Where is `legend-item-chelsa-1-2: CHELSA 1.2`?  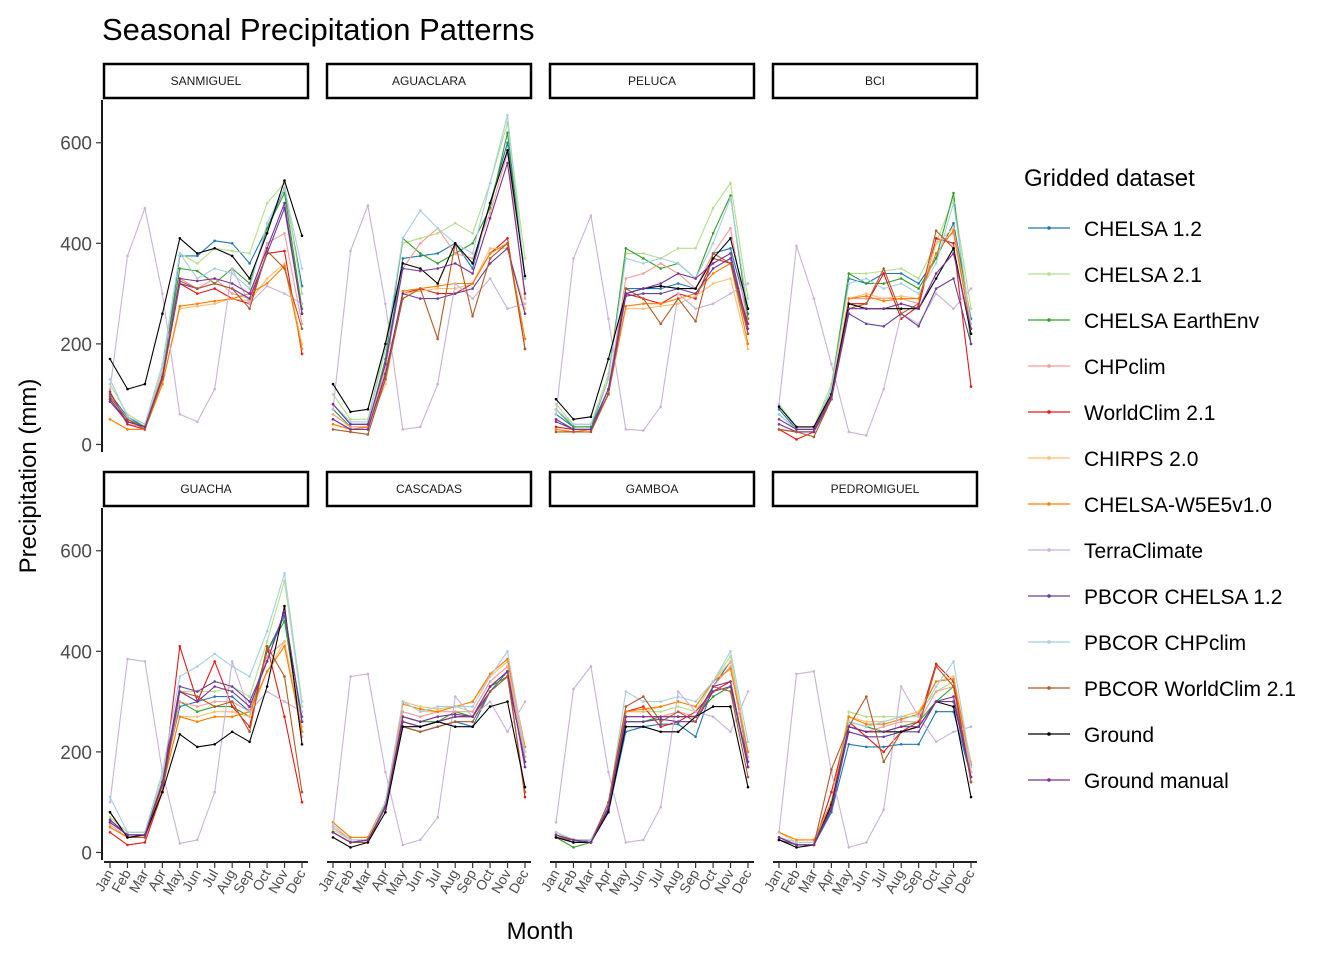 legend-item-chelsa-1-2: CHELSA 1.2 is located at coordinates (1115, 229).